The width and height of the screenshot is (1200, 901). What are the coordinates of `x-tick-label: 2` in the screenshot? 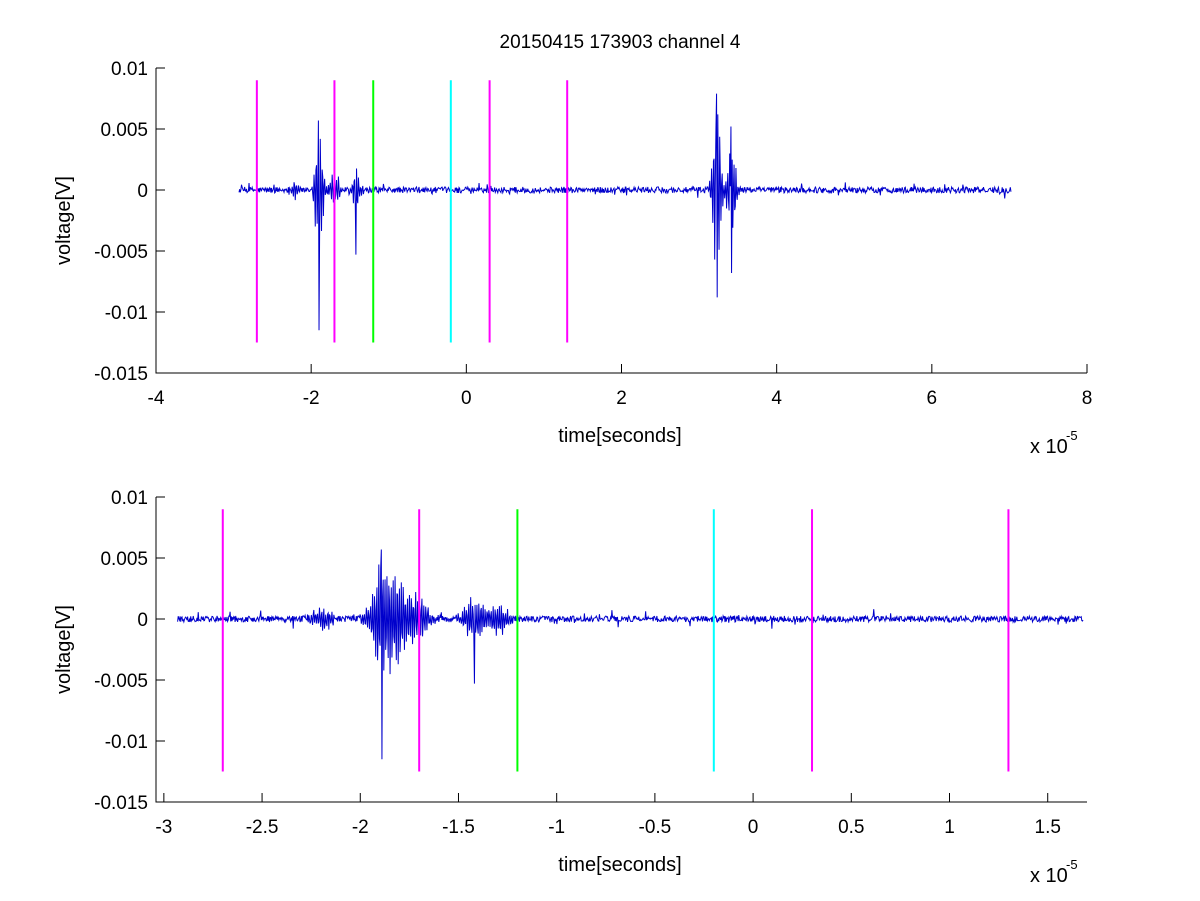 It's located at (621, 398).